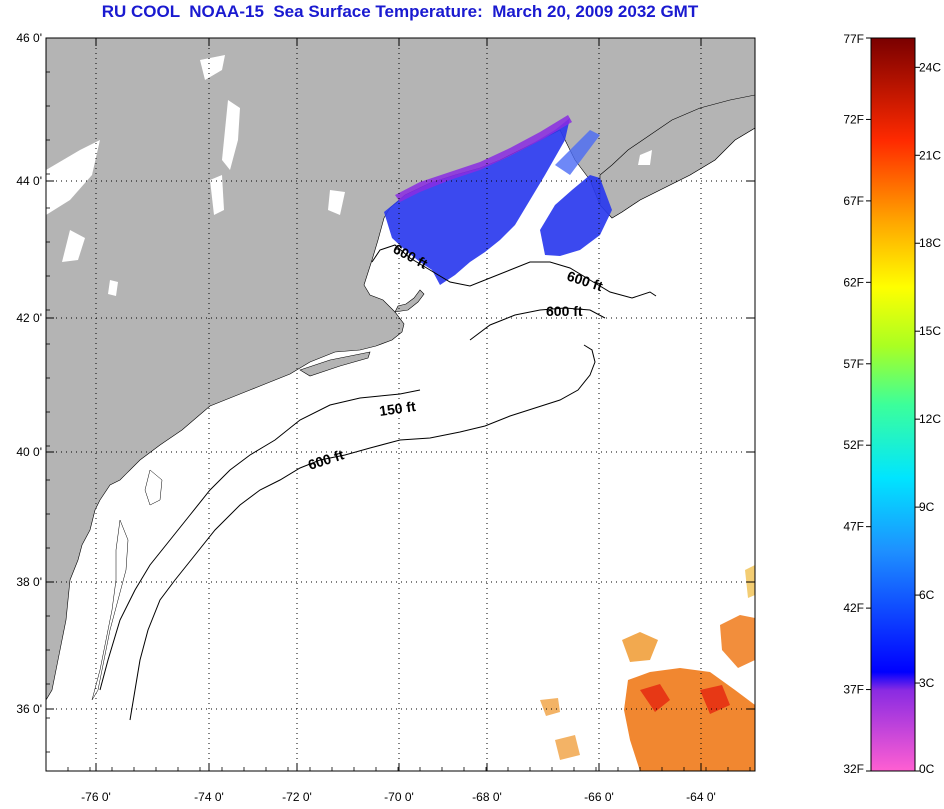 Image resolution: width=944 pixels, height=809 pixels. What do you see at coordinates (930, 155) in the screenshot?
I see `colorbar-c-label: 21C` at bounding box center [930, 155].